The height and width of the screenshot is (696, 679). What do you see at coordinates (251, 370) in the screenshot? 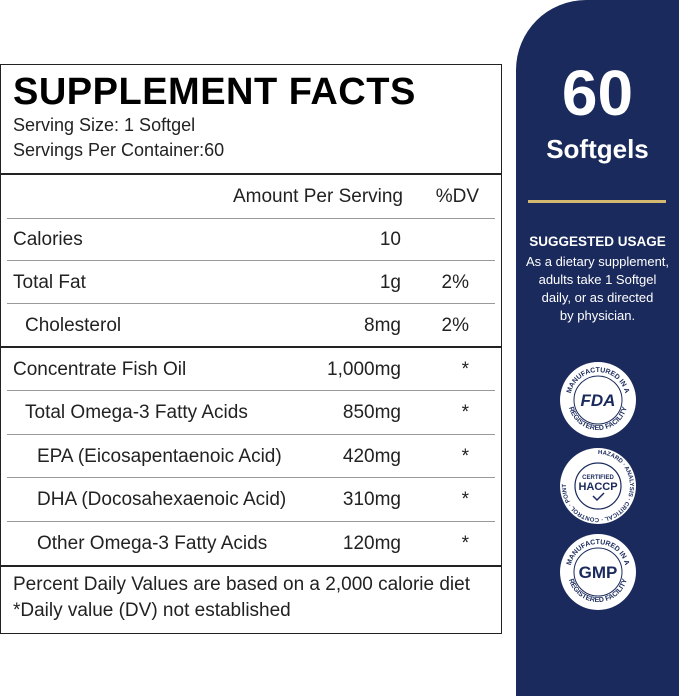
I see `table-row: Concentrate Fish Oil 1,000mg *` at bounding box center [251, 370].